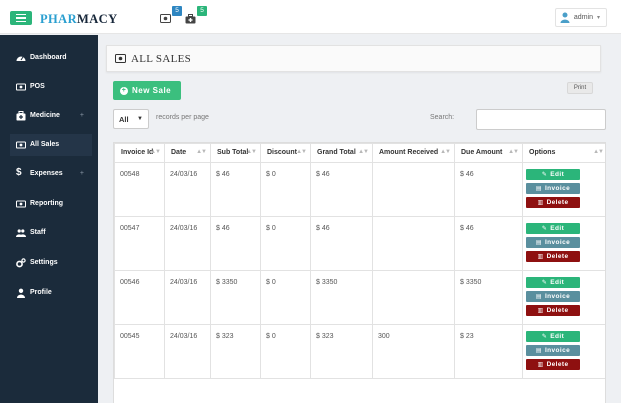 Image resolution: width=621 pixels, height=403 pixels. I want to click on sidebar-item-medicine: Medicine +, so click(49, 116).